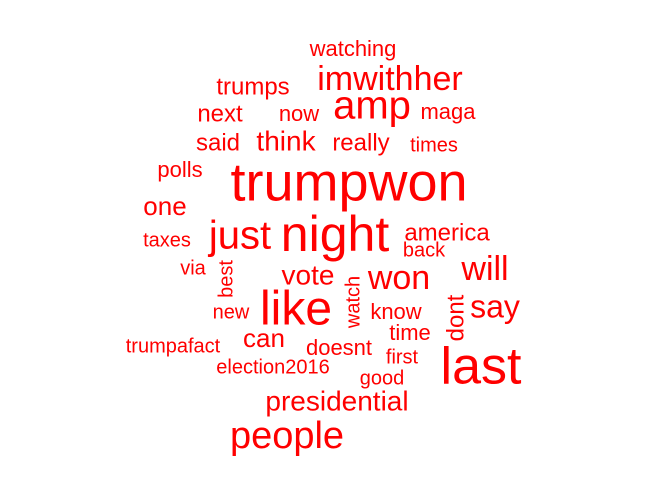 The height and width of the screenshot is (480, 672). What do you see at coordinates (336, 400) in the screenshot?
I see `word-presidential: presidential` at bounding box center [336, 400].